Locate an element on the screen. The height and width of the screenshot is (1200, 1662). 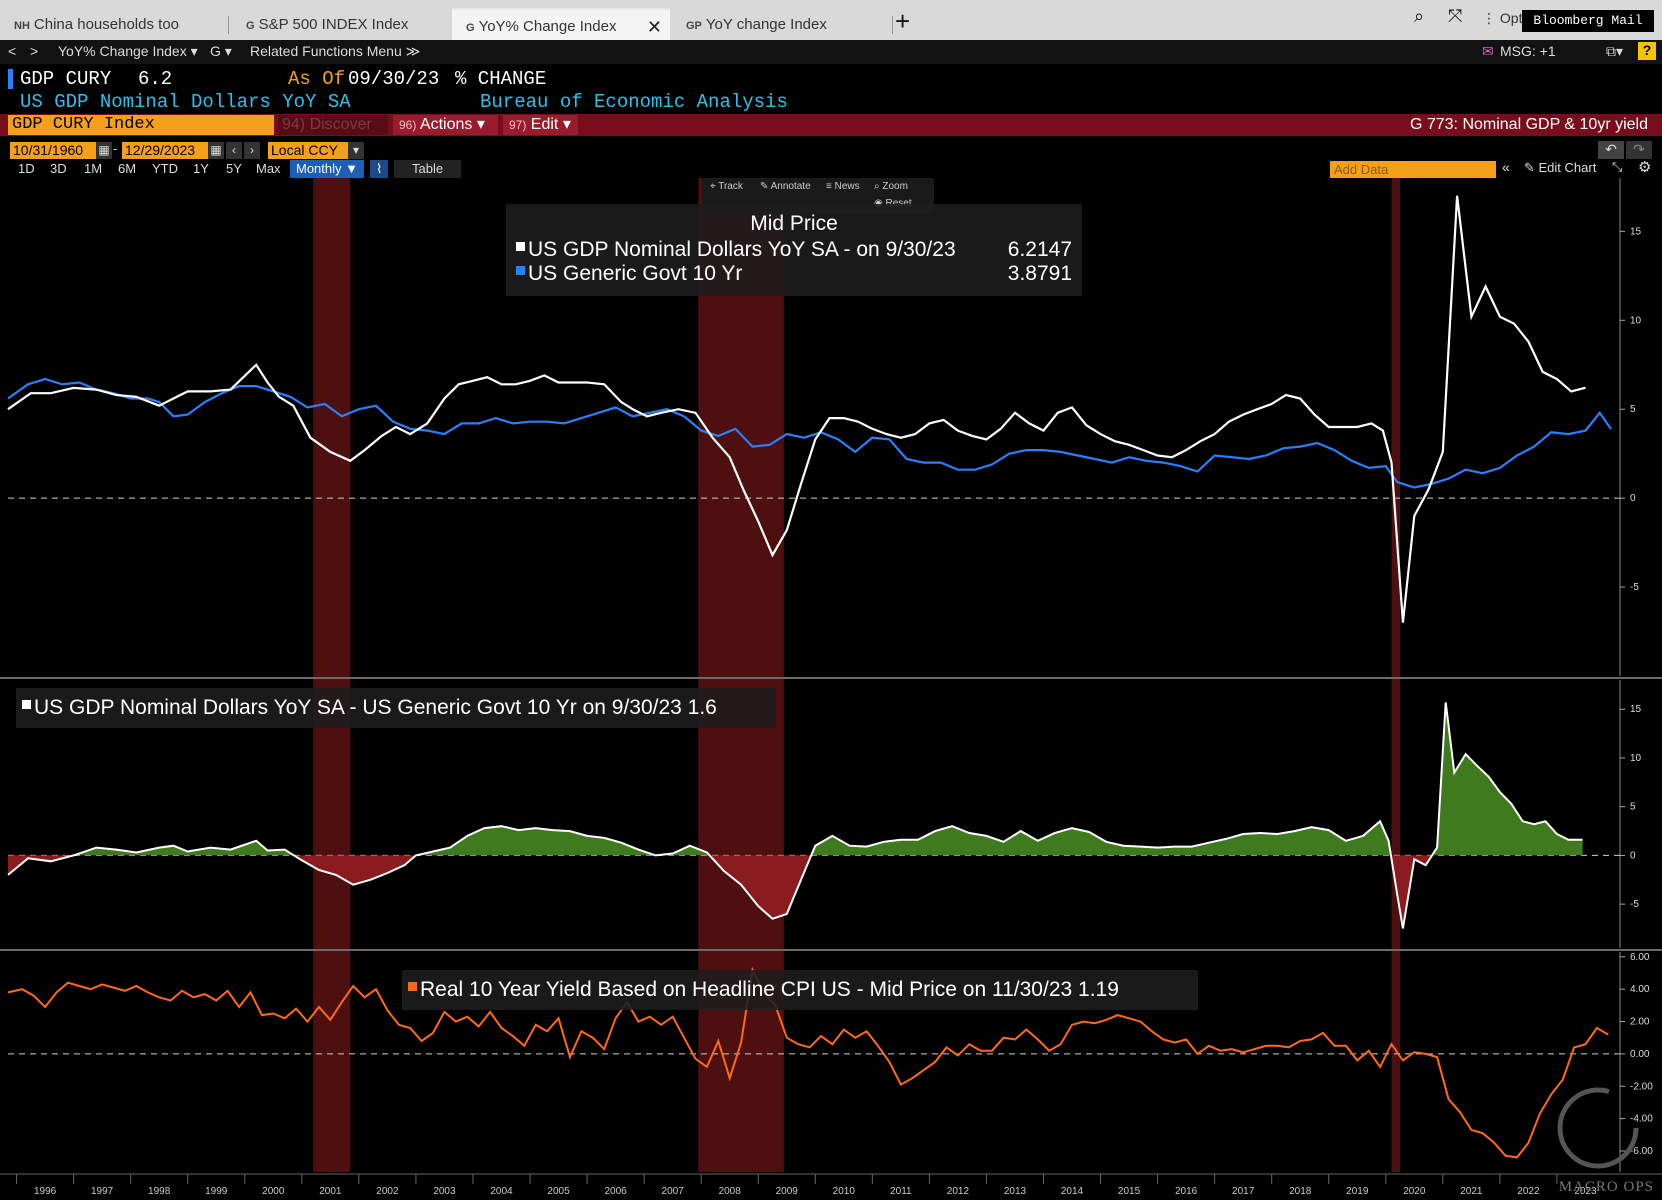
x-tick-label: 2007 is located at coordinates (673, 1191).